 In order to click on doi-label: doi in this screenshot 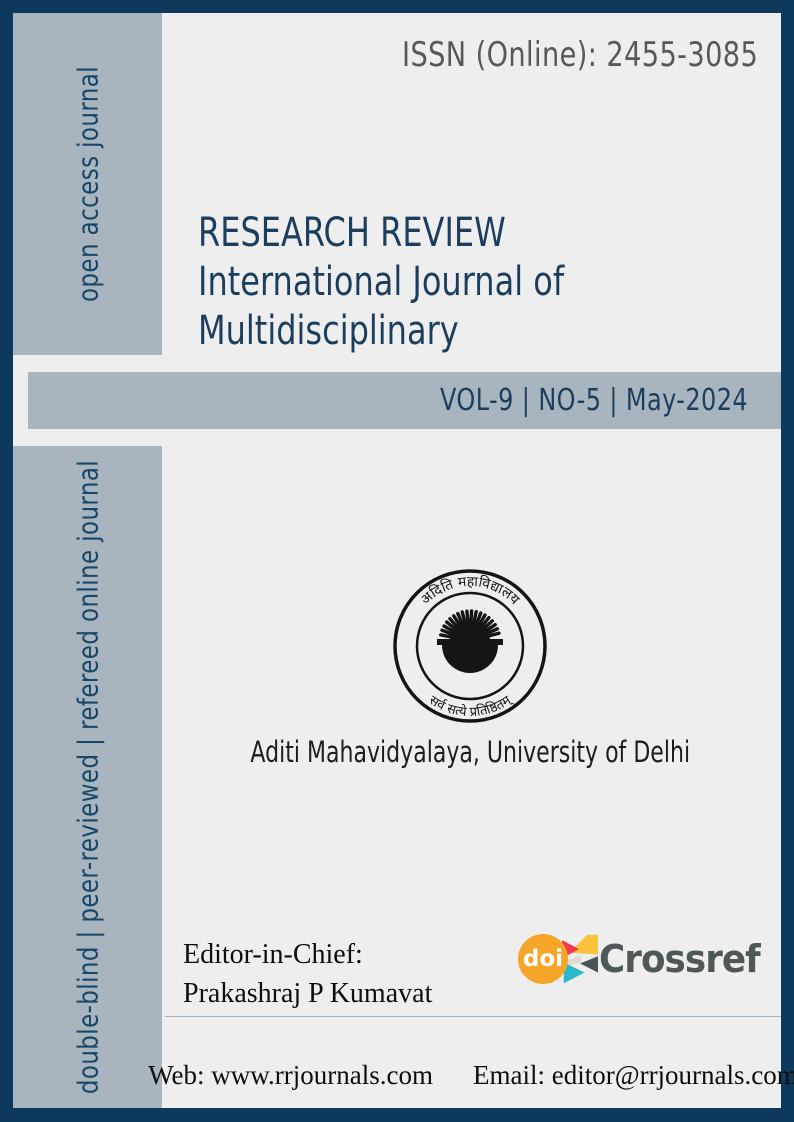, I will do `click(543, 959)`.